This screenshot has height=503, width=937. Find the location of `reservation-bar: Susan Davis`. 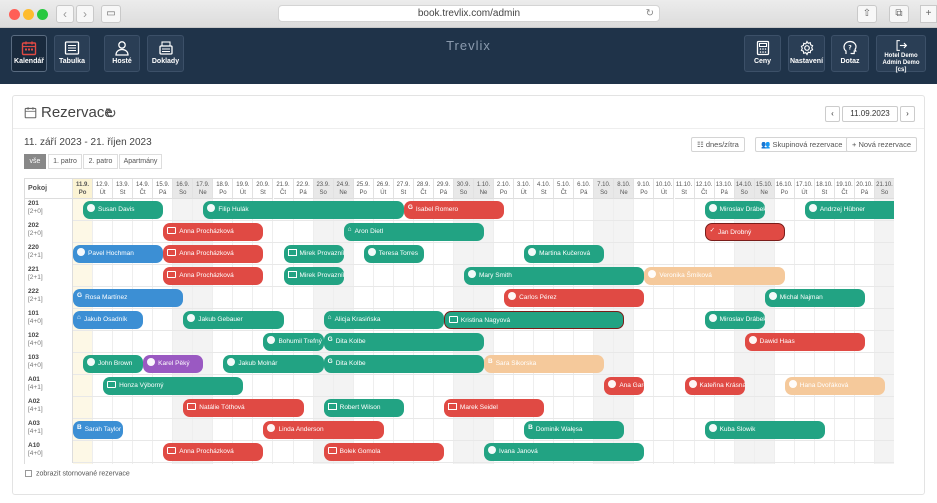

reservation-bar: Susan Davis is located at coordinates (123, 210).